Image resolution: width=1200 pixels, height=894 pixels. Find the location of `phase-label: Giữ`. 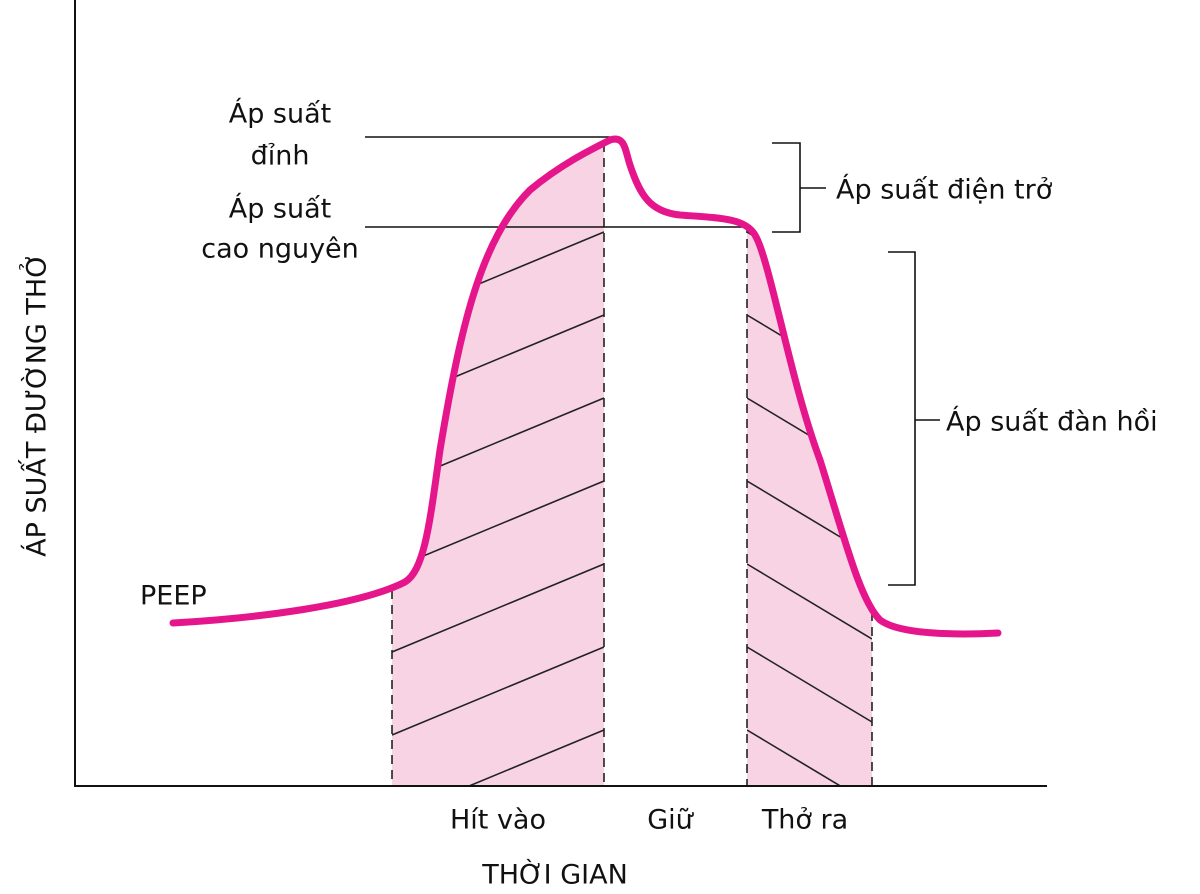

phase-label: Giữ is located at coordinates (670, 820).